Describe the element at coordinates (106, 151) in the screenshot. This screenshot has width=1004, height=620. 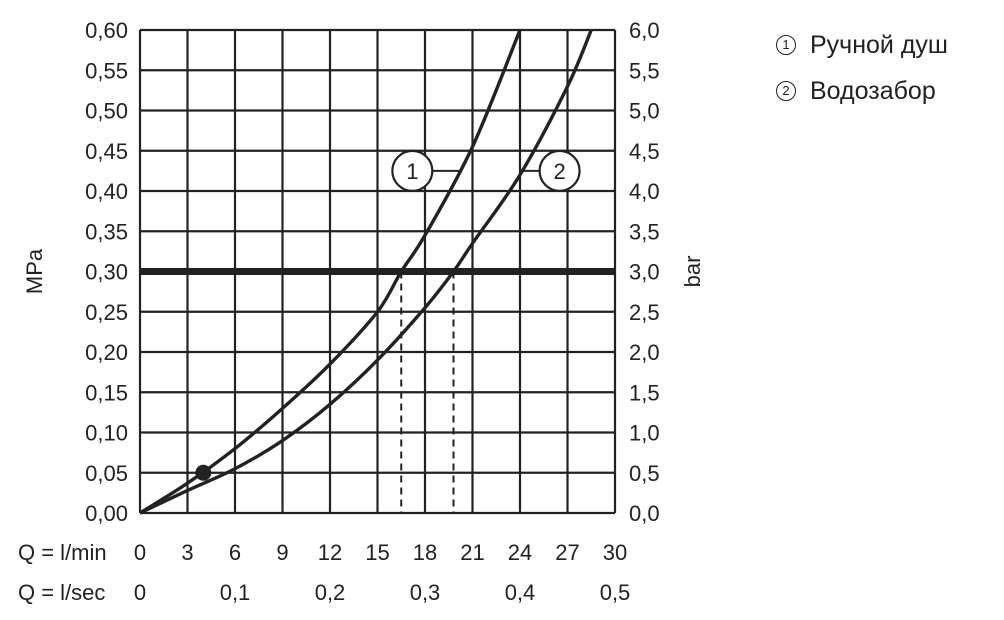
I see `y-tick-label-left: 0,45` at that location.